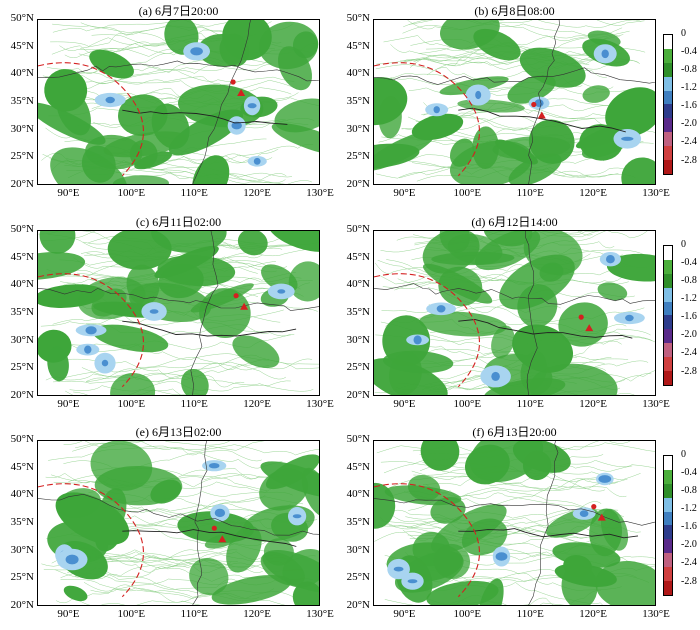  I want to click on panel-title: (c) 6月11日02:00, so click(178, 222).